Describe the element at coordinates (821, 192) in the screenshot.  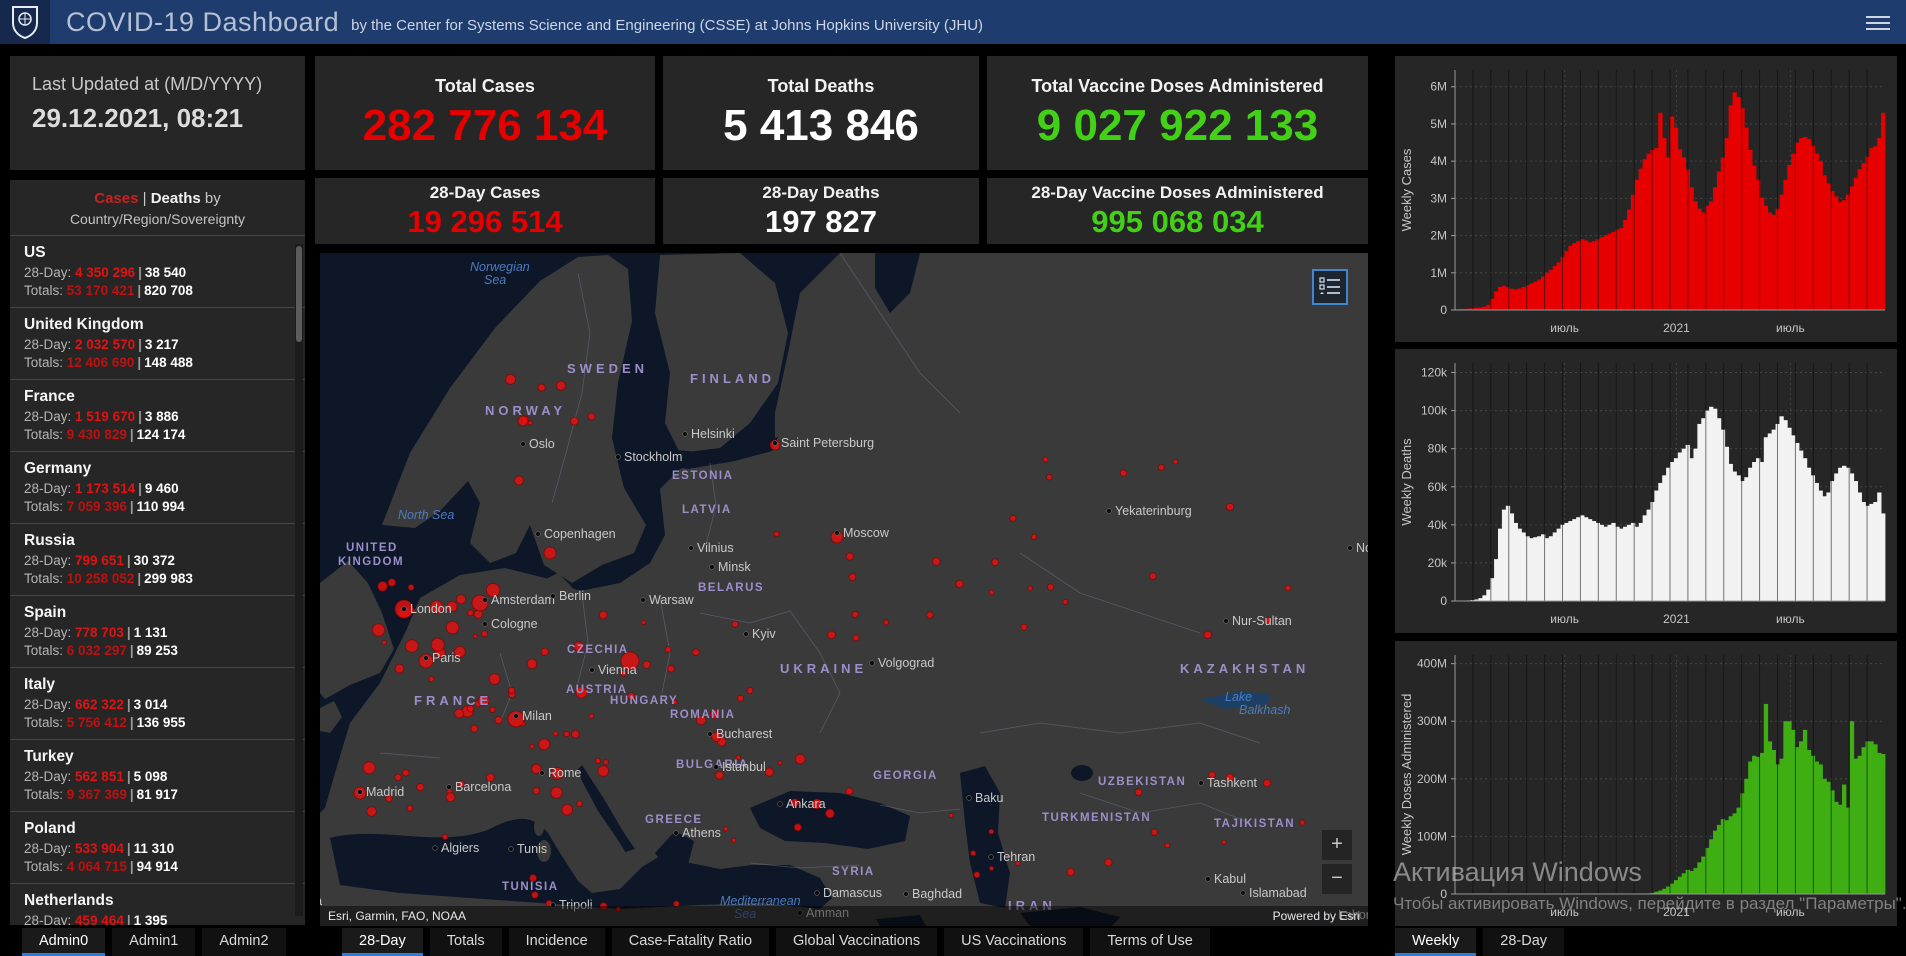
I see `stat-label: 28-Day Deaths` at that location.